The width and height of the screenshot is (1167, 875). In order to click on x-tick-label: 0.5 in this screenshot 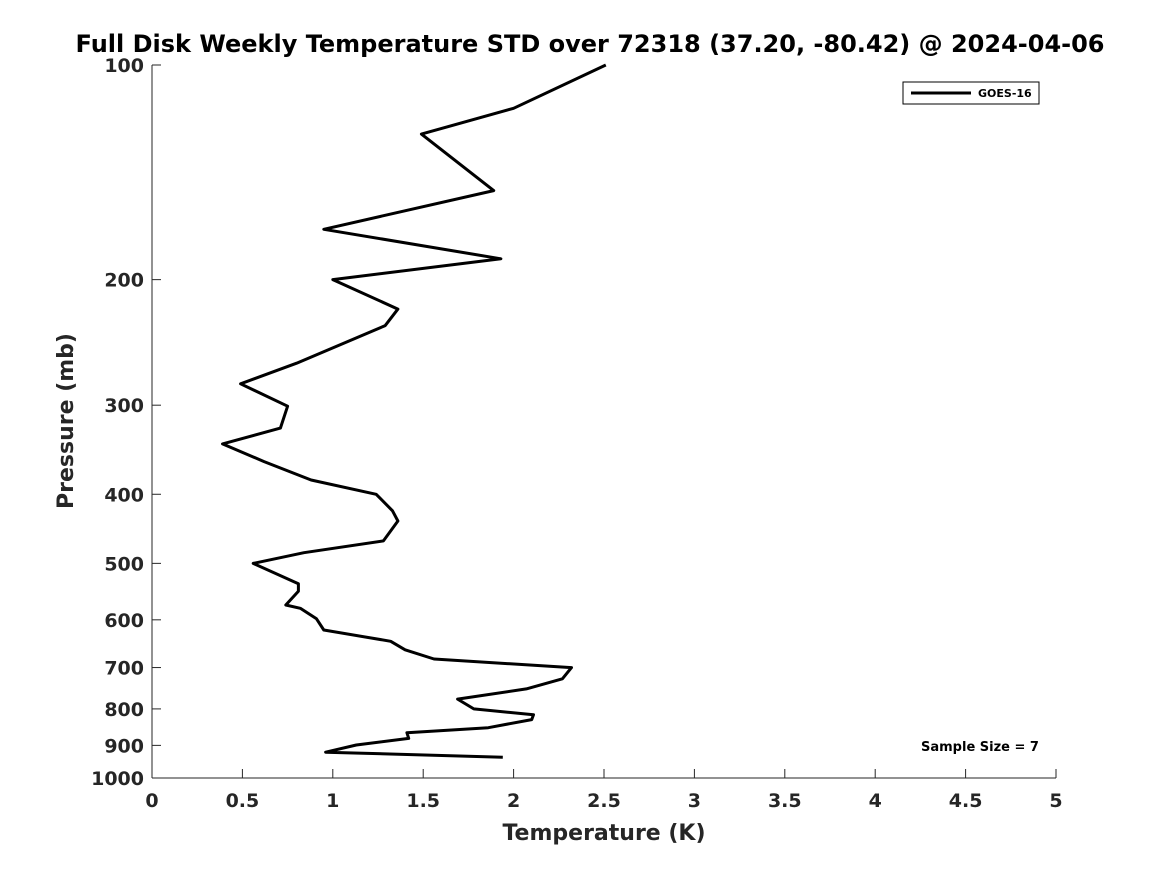, I will do `click(243, 801)`.